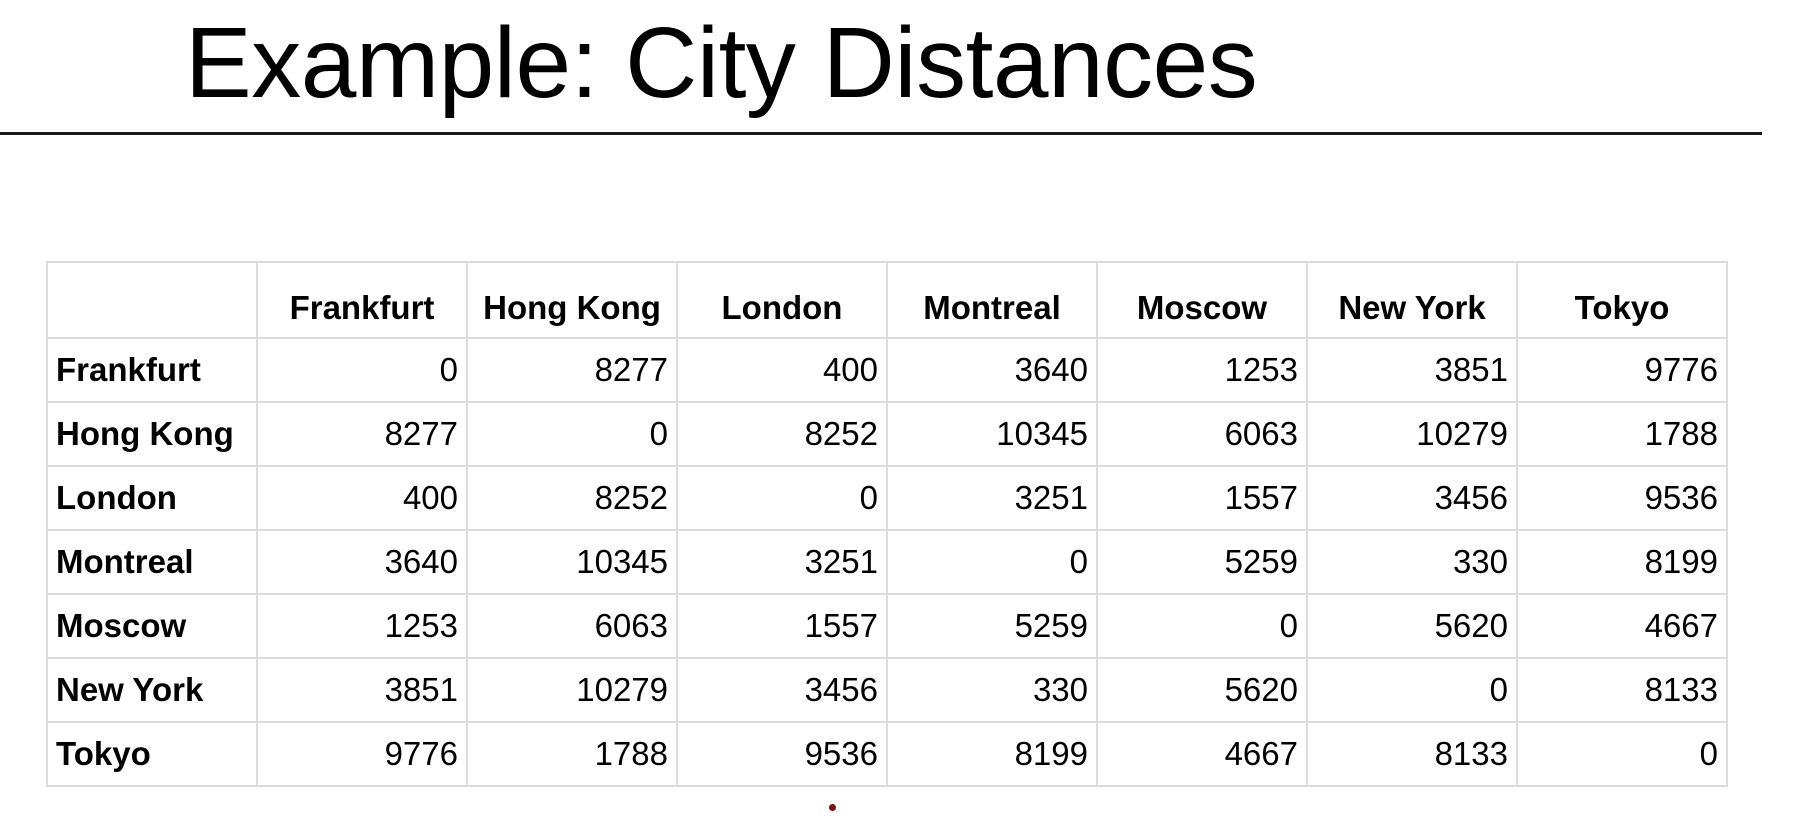 This screenshot has height=824, width=1804. Describe the element at coordinates (782, 300) in the screenshot. I see `column-header: London` at that location.